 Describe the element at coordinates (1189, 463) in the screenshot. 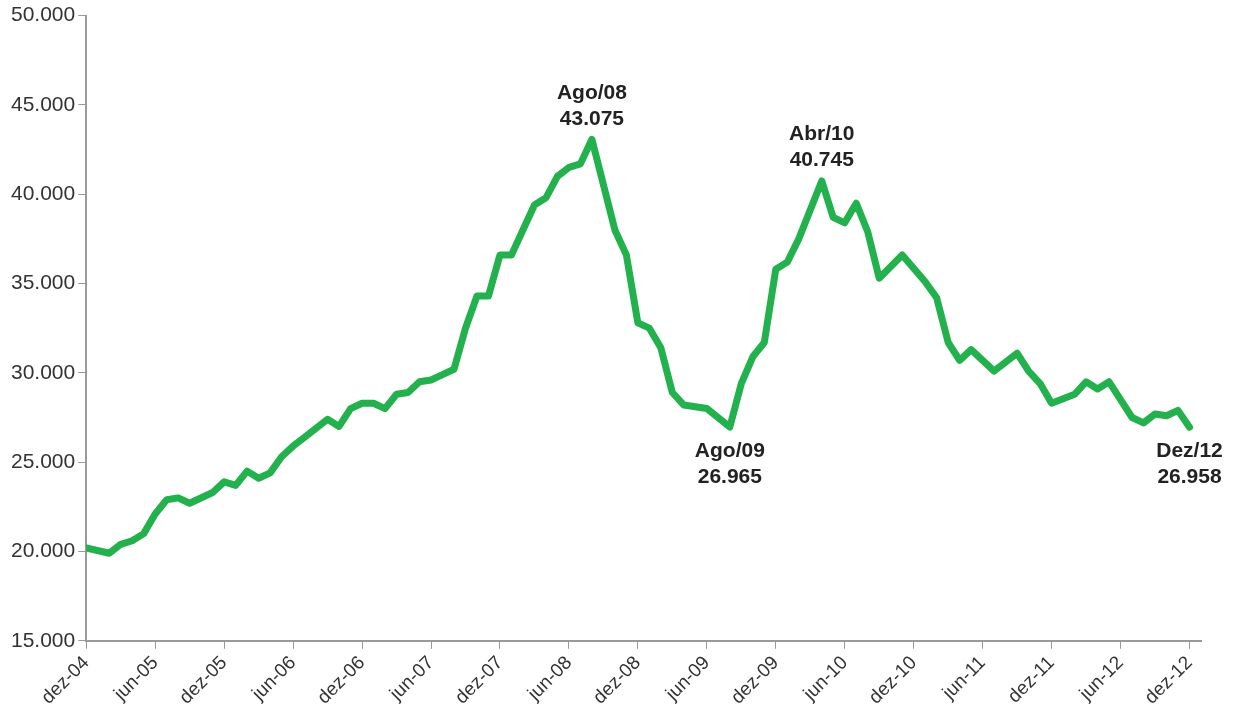

I see `annotation: Dez/12 26.958` at that location.